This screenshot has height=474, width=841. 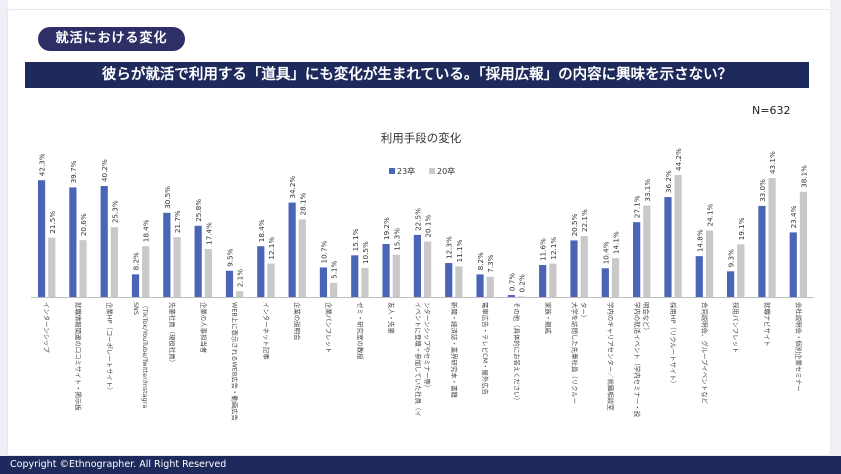 I want to click on data-label-20-11: 15.3%, so click(x=396, y=239).